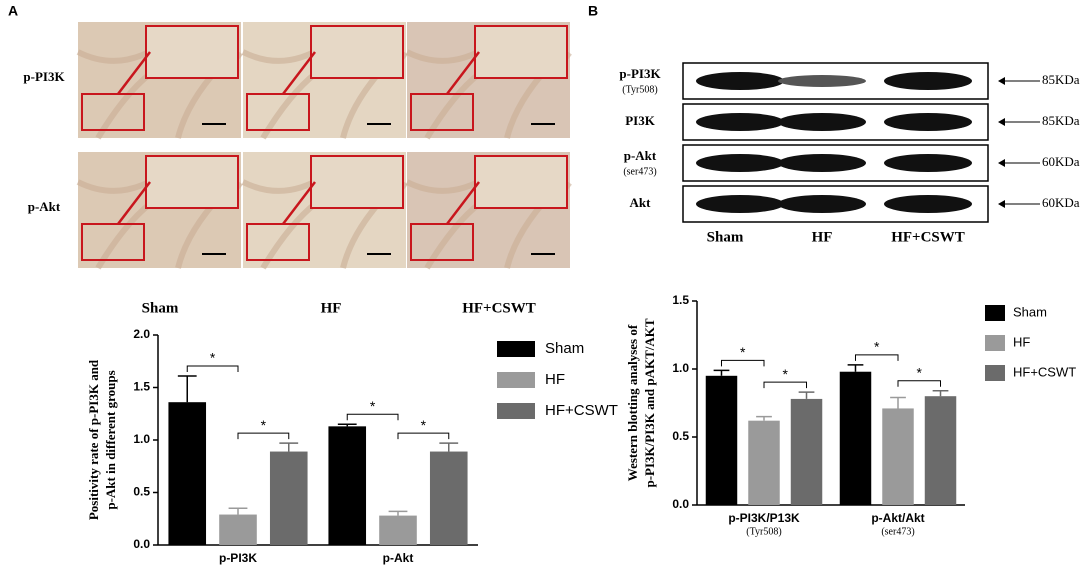 Image resolution: width=1084 pixels, height=577 pixels. What do you see at coordinates (331, 308) in the screenshot?
I see `column-label: HF` at bounding box center [331, 308].